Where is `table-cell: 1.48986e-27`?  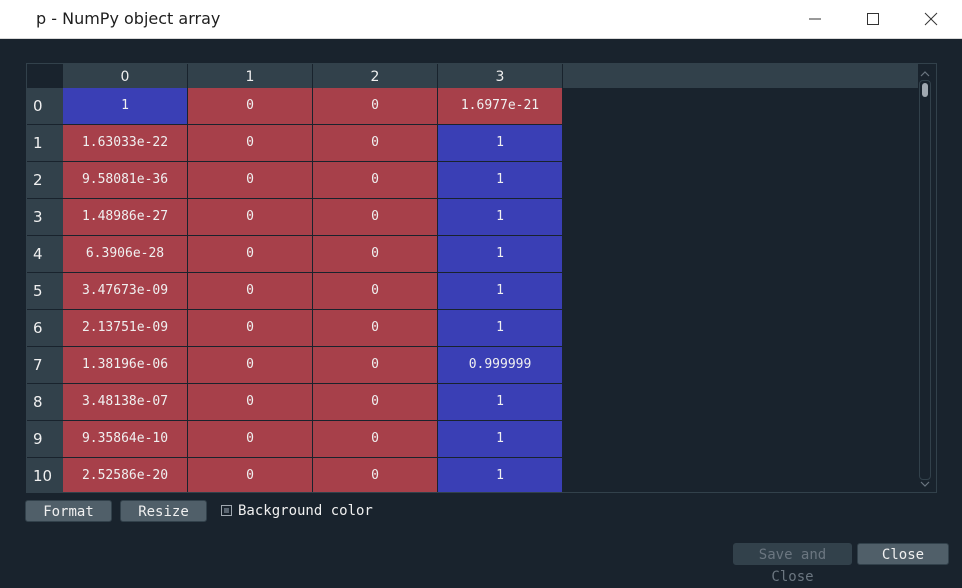 table-cell: 1.48986e-27 is located at coordinates (125, 217).